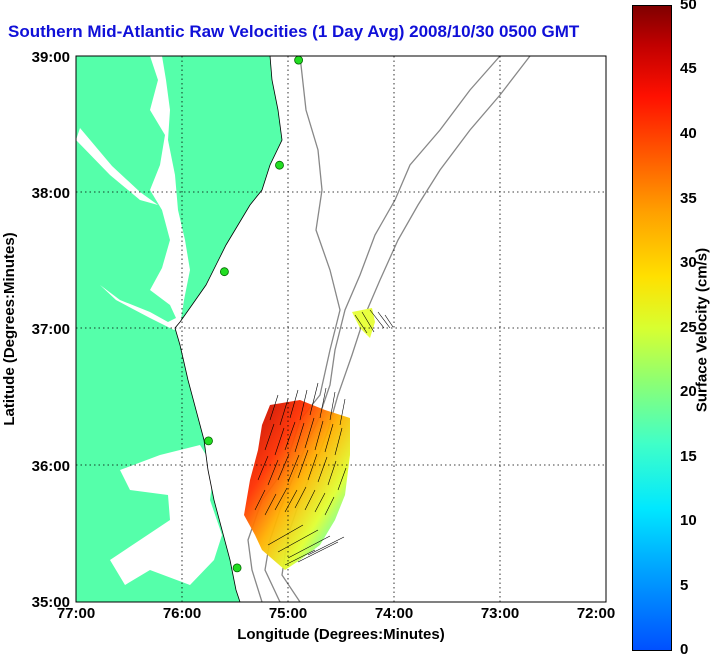  I want to click on x-tick-label: 74:00, so click(394, 613).